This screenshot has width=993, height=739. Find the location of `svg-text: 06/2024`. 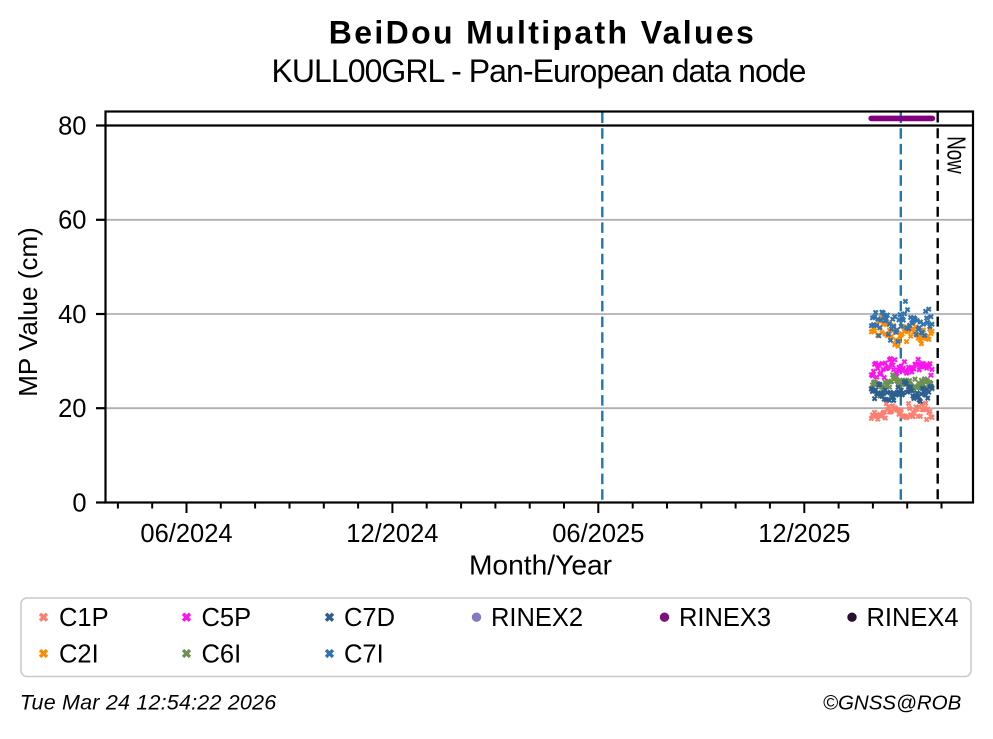

svg-text: 06/2024 is located at coordinates (186, 534).